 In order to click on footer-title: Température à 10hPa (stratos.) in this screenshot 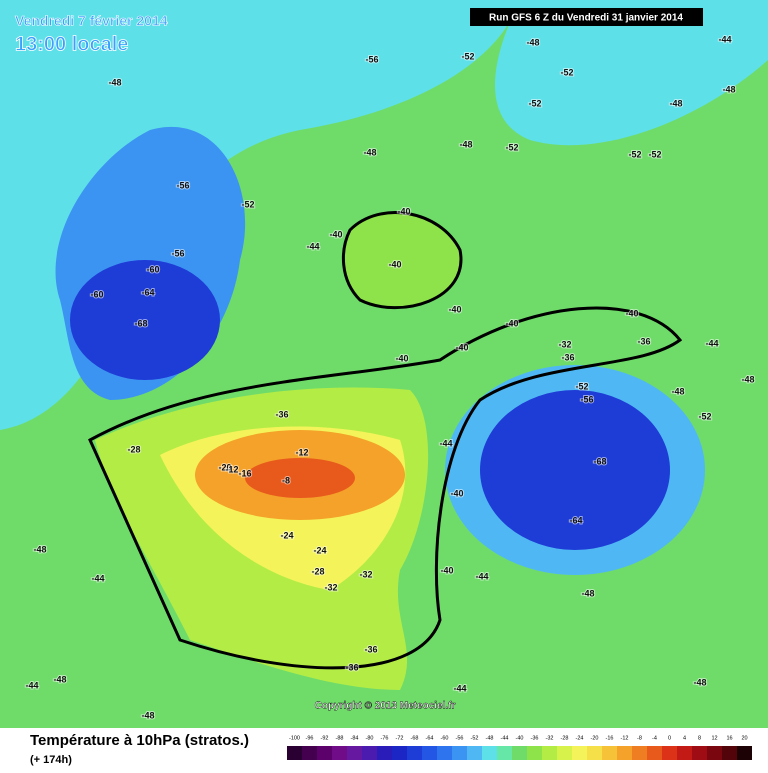, I will do `click(139, 740)`.